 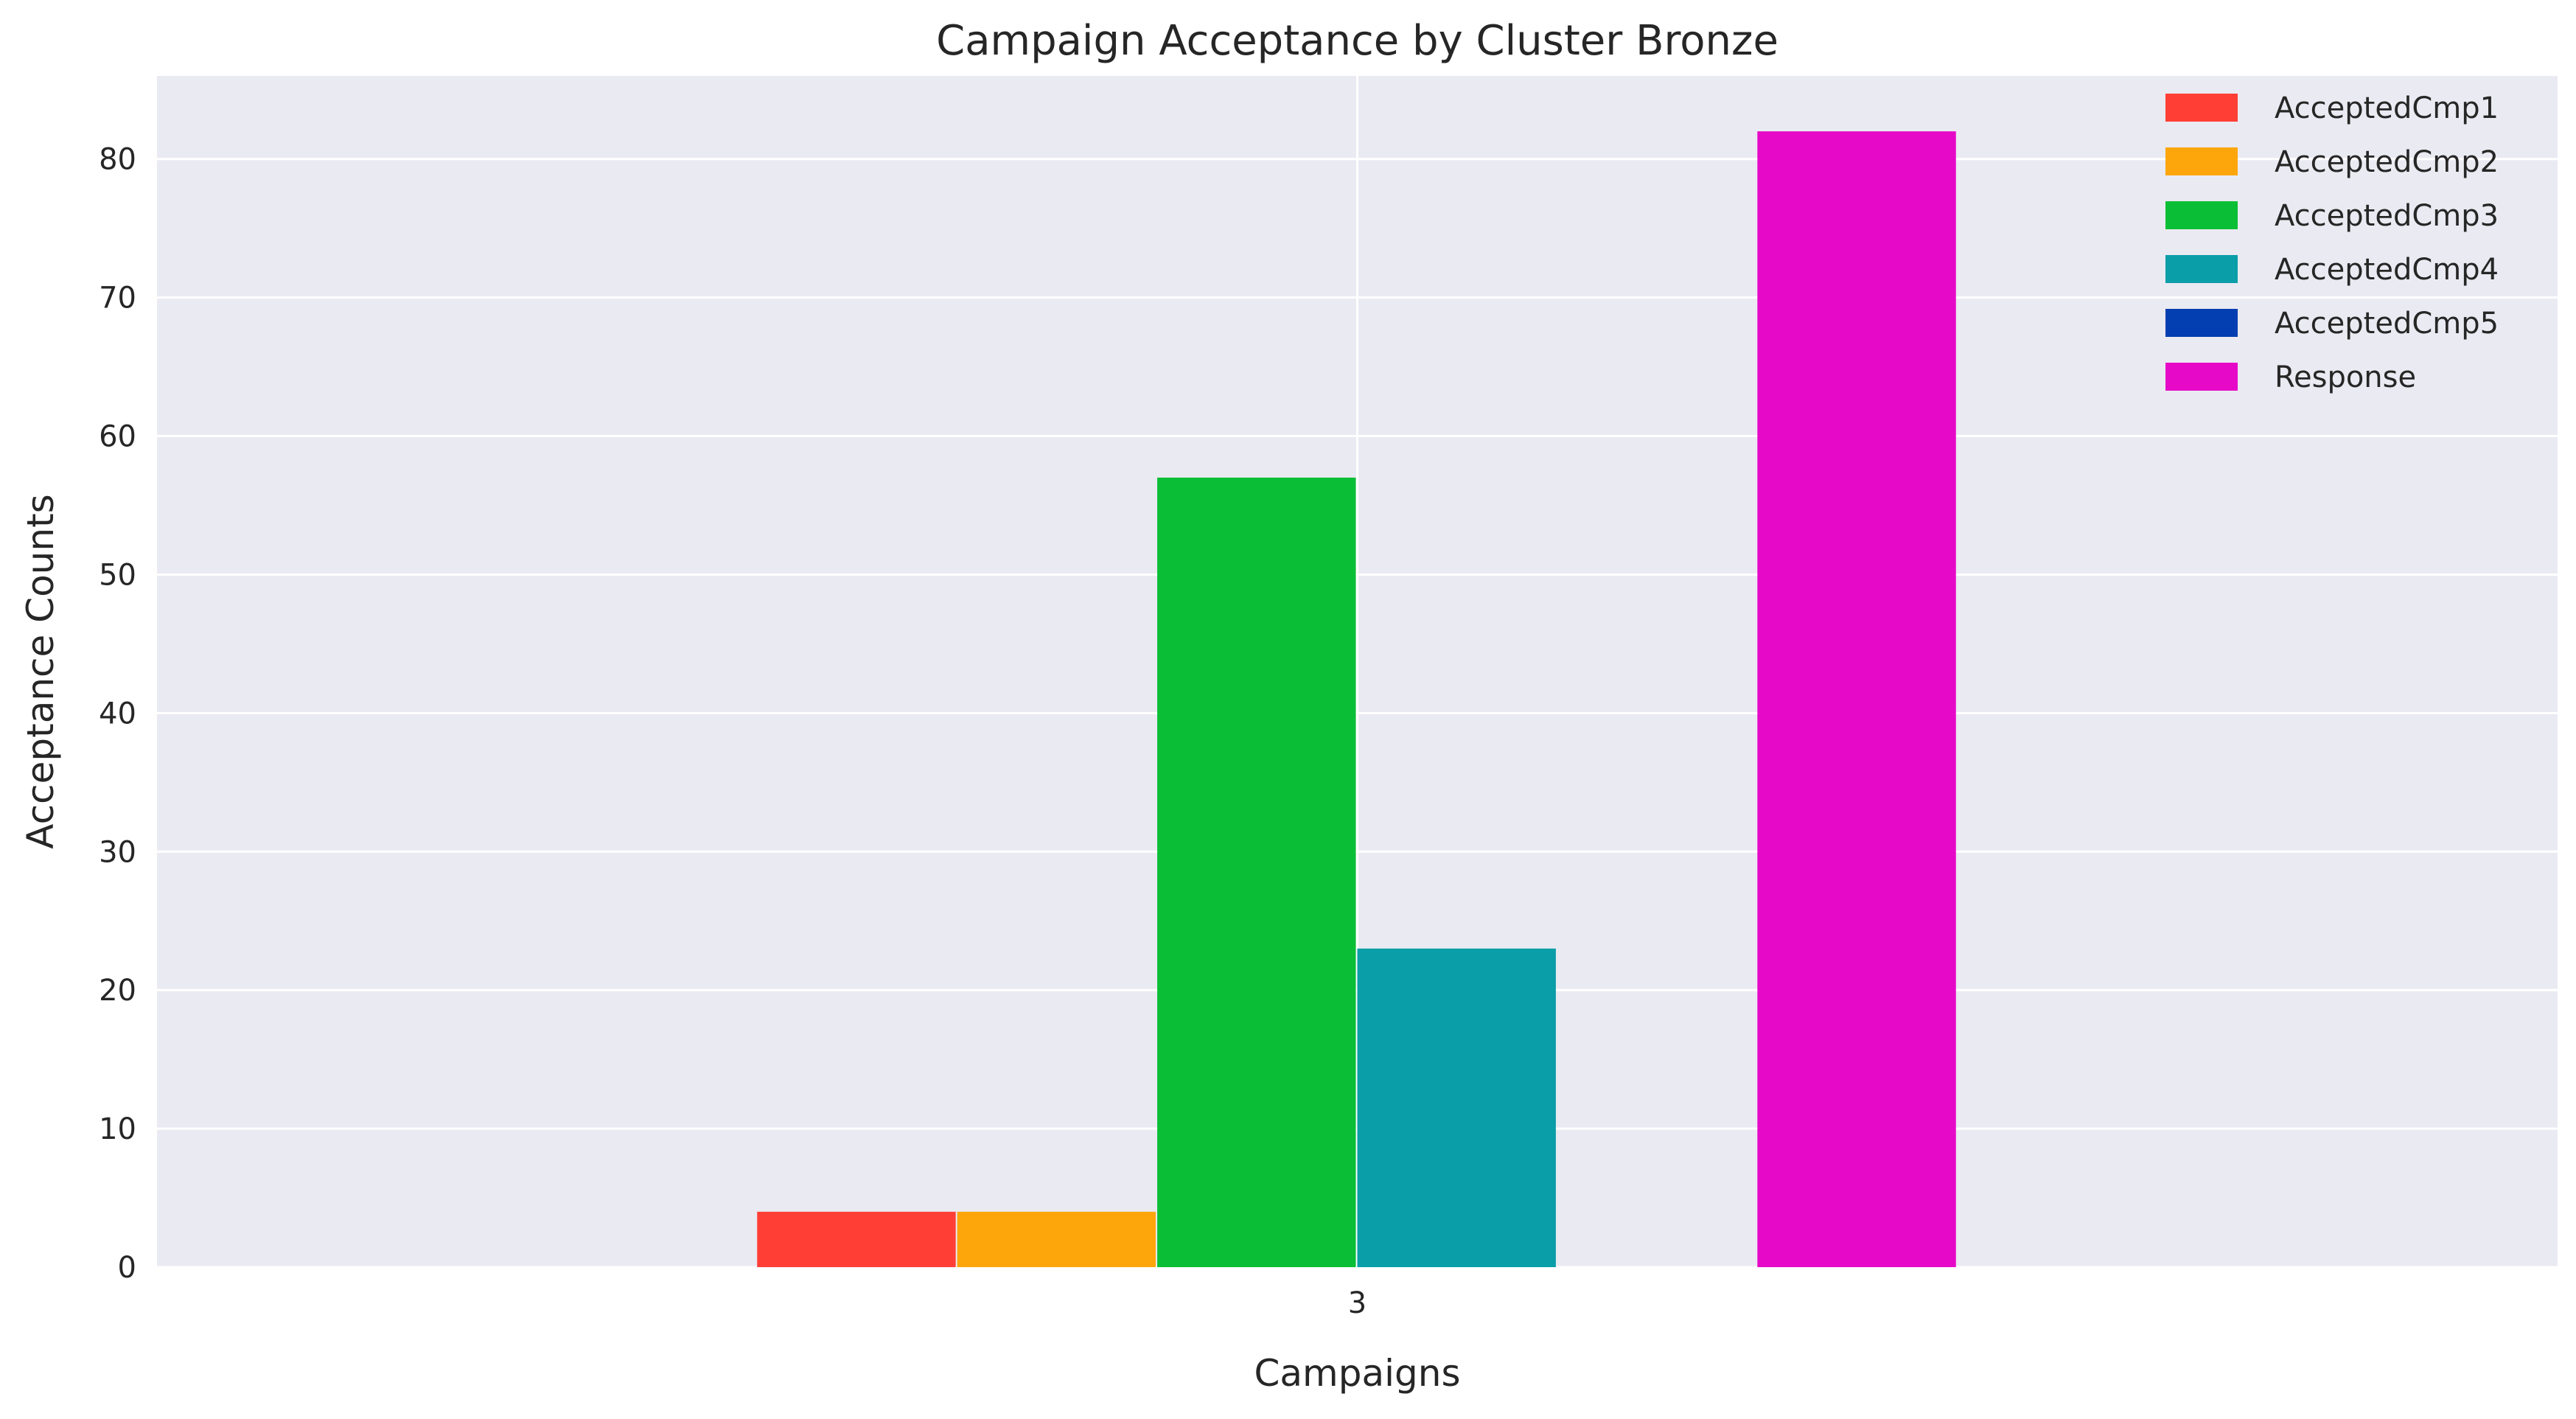 What do you see at coordinates (127, 1268) in the screenshot?
I see `y-tick-label: 0` at bounding box center [127, 1268].